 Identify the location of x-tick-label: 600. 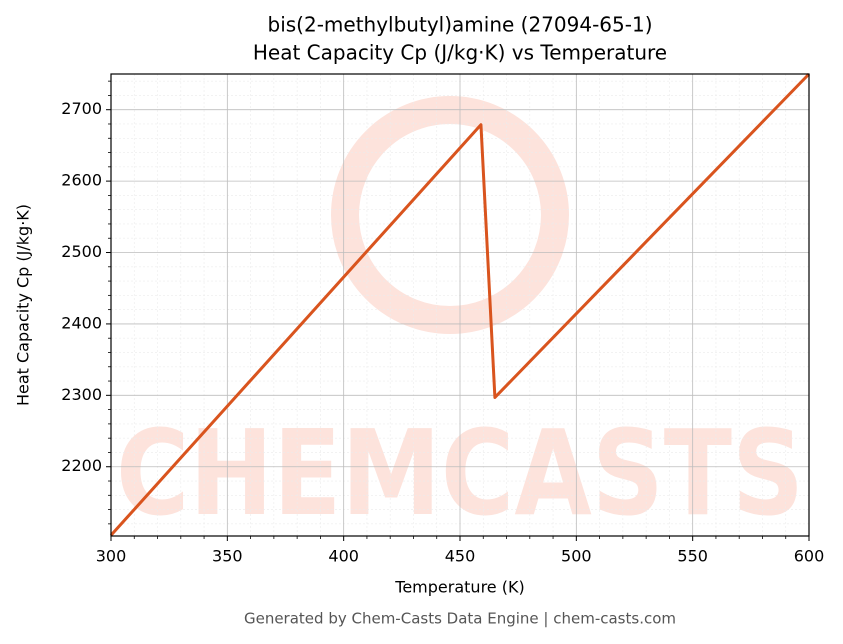
(809, 556).